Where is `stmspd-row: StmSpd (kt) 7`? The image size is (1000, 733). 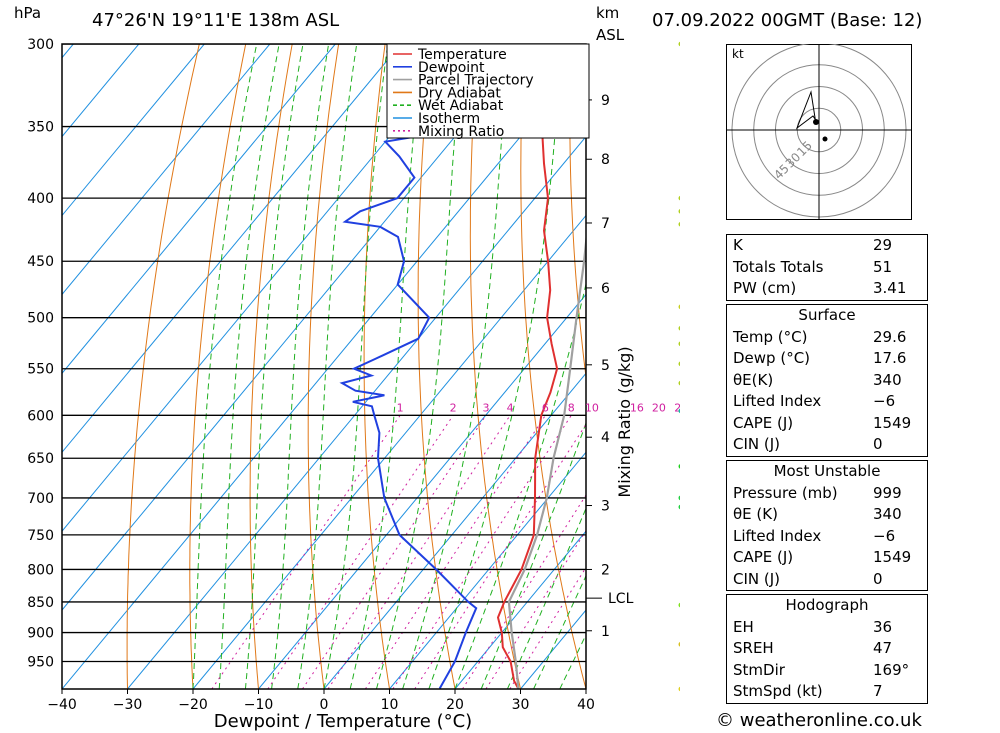 stmspd-row: StmSpd (kt) 7 is located at coordinates (827, 692).